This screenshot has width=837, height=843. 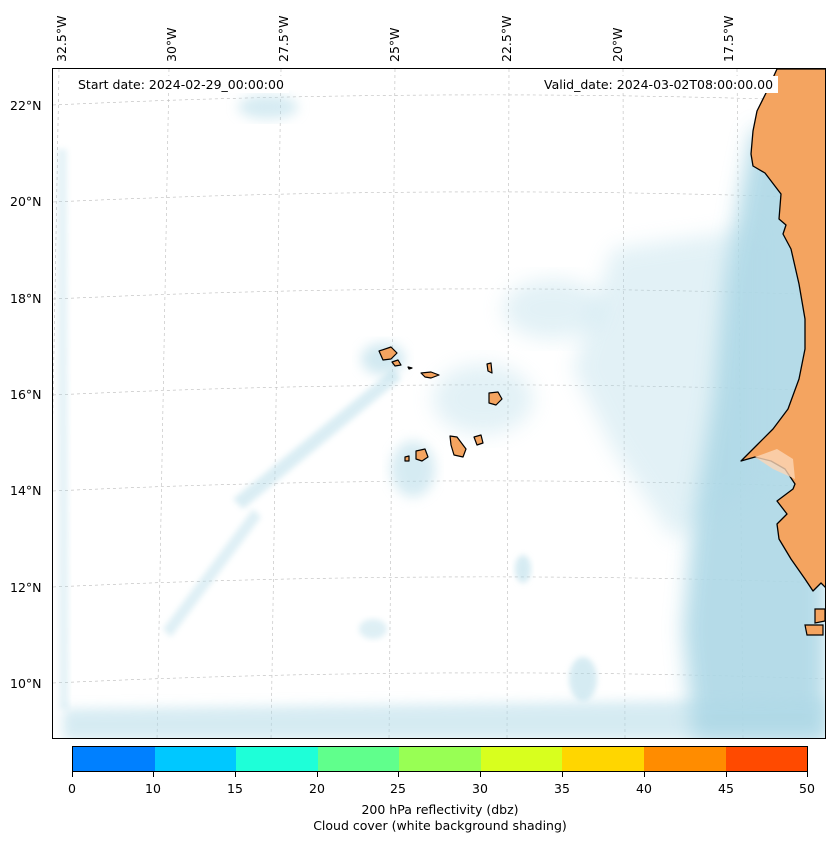 What do you see at coordinates (617, 44) in the screenshot?
I see `lon-label-20w: 20°W` at bounding box center [617, 44].